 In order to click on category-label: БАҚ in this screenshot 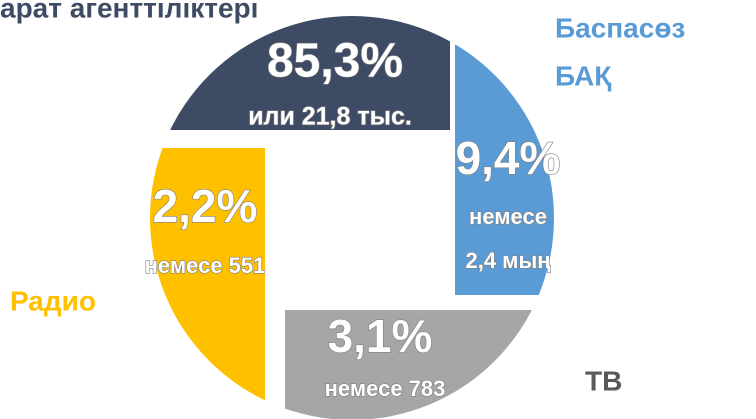, I will do `click(583, 75)`.